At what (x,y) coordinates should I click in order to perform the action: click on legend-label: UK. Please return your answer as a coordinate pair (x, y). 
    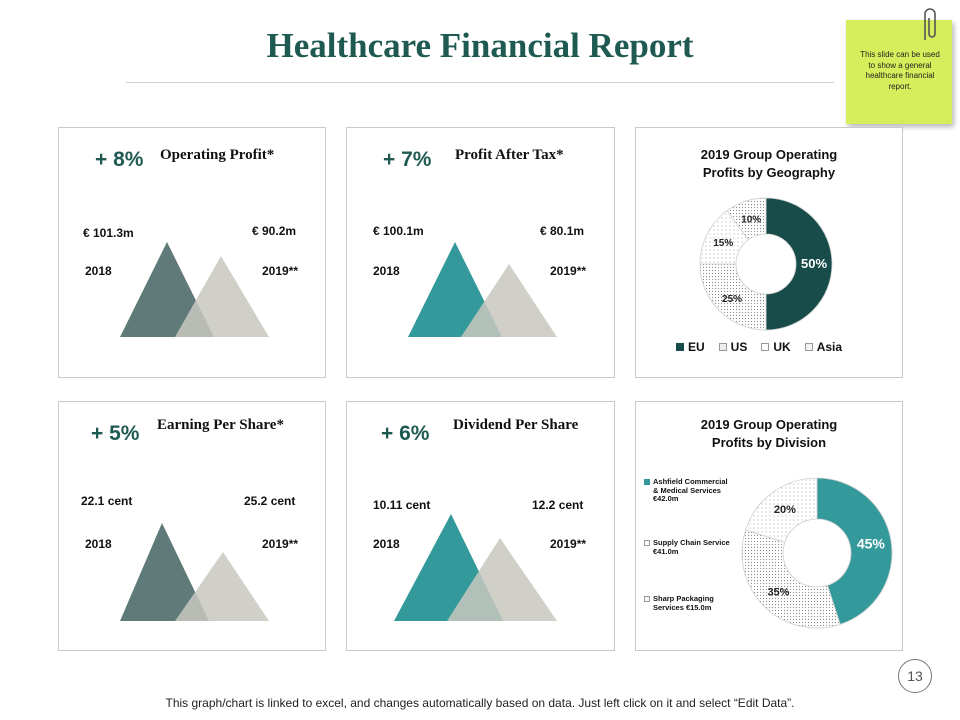
    Looking at the image, I should click on (782, 347).